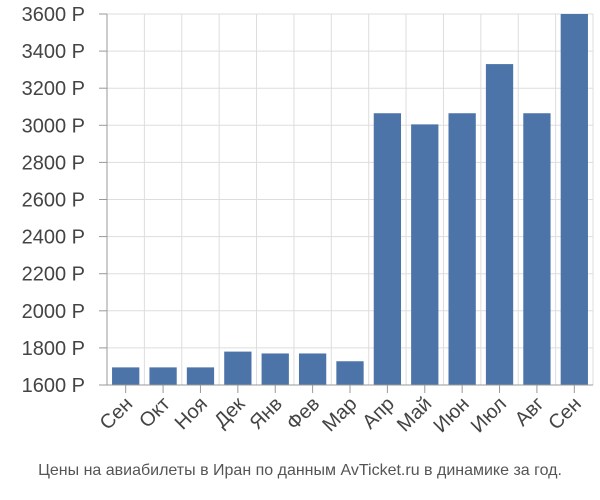 This screenshot has height=500, width=600. I want to click on y-tick-label: 3600 Р, so click(53, 15).